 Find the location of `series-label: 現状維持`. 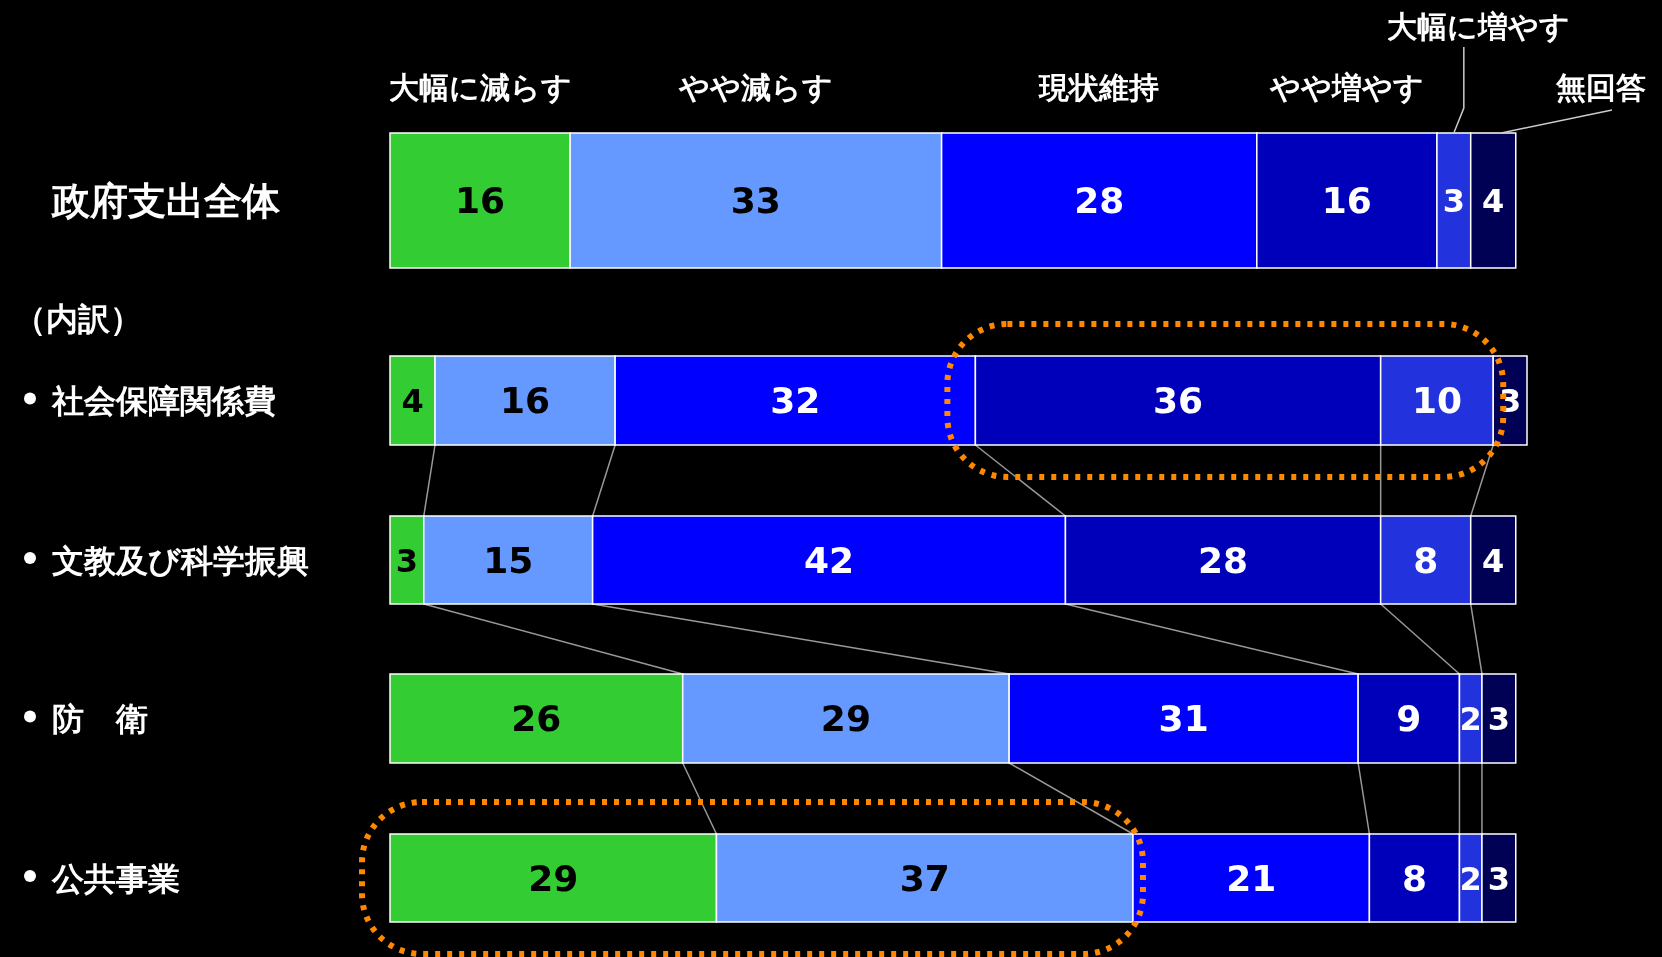

series-label: 現状維持 is located at coordinates (1099, 87).